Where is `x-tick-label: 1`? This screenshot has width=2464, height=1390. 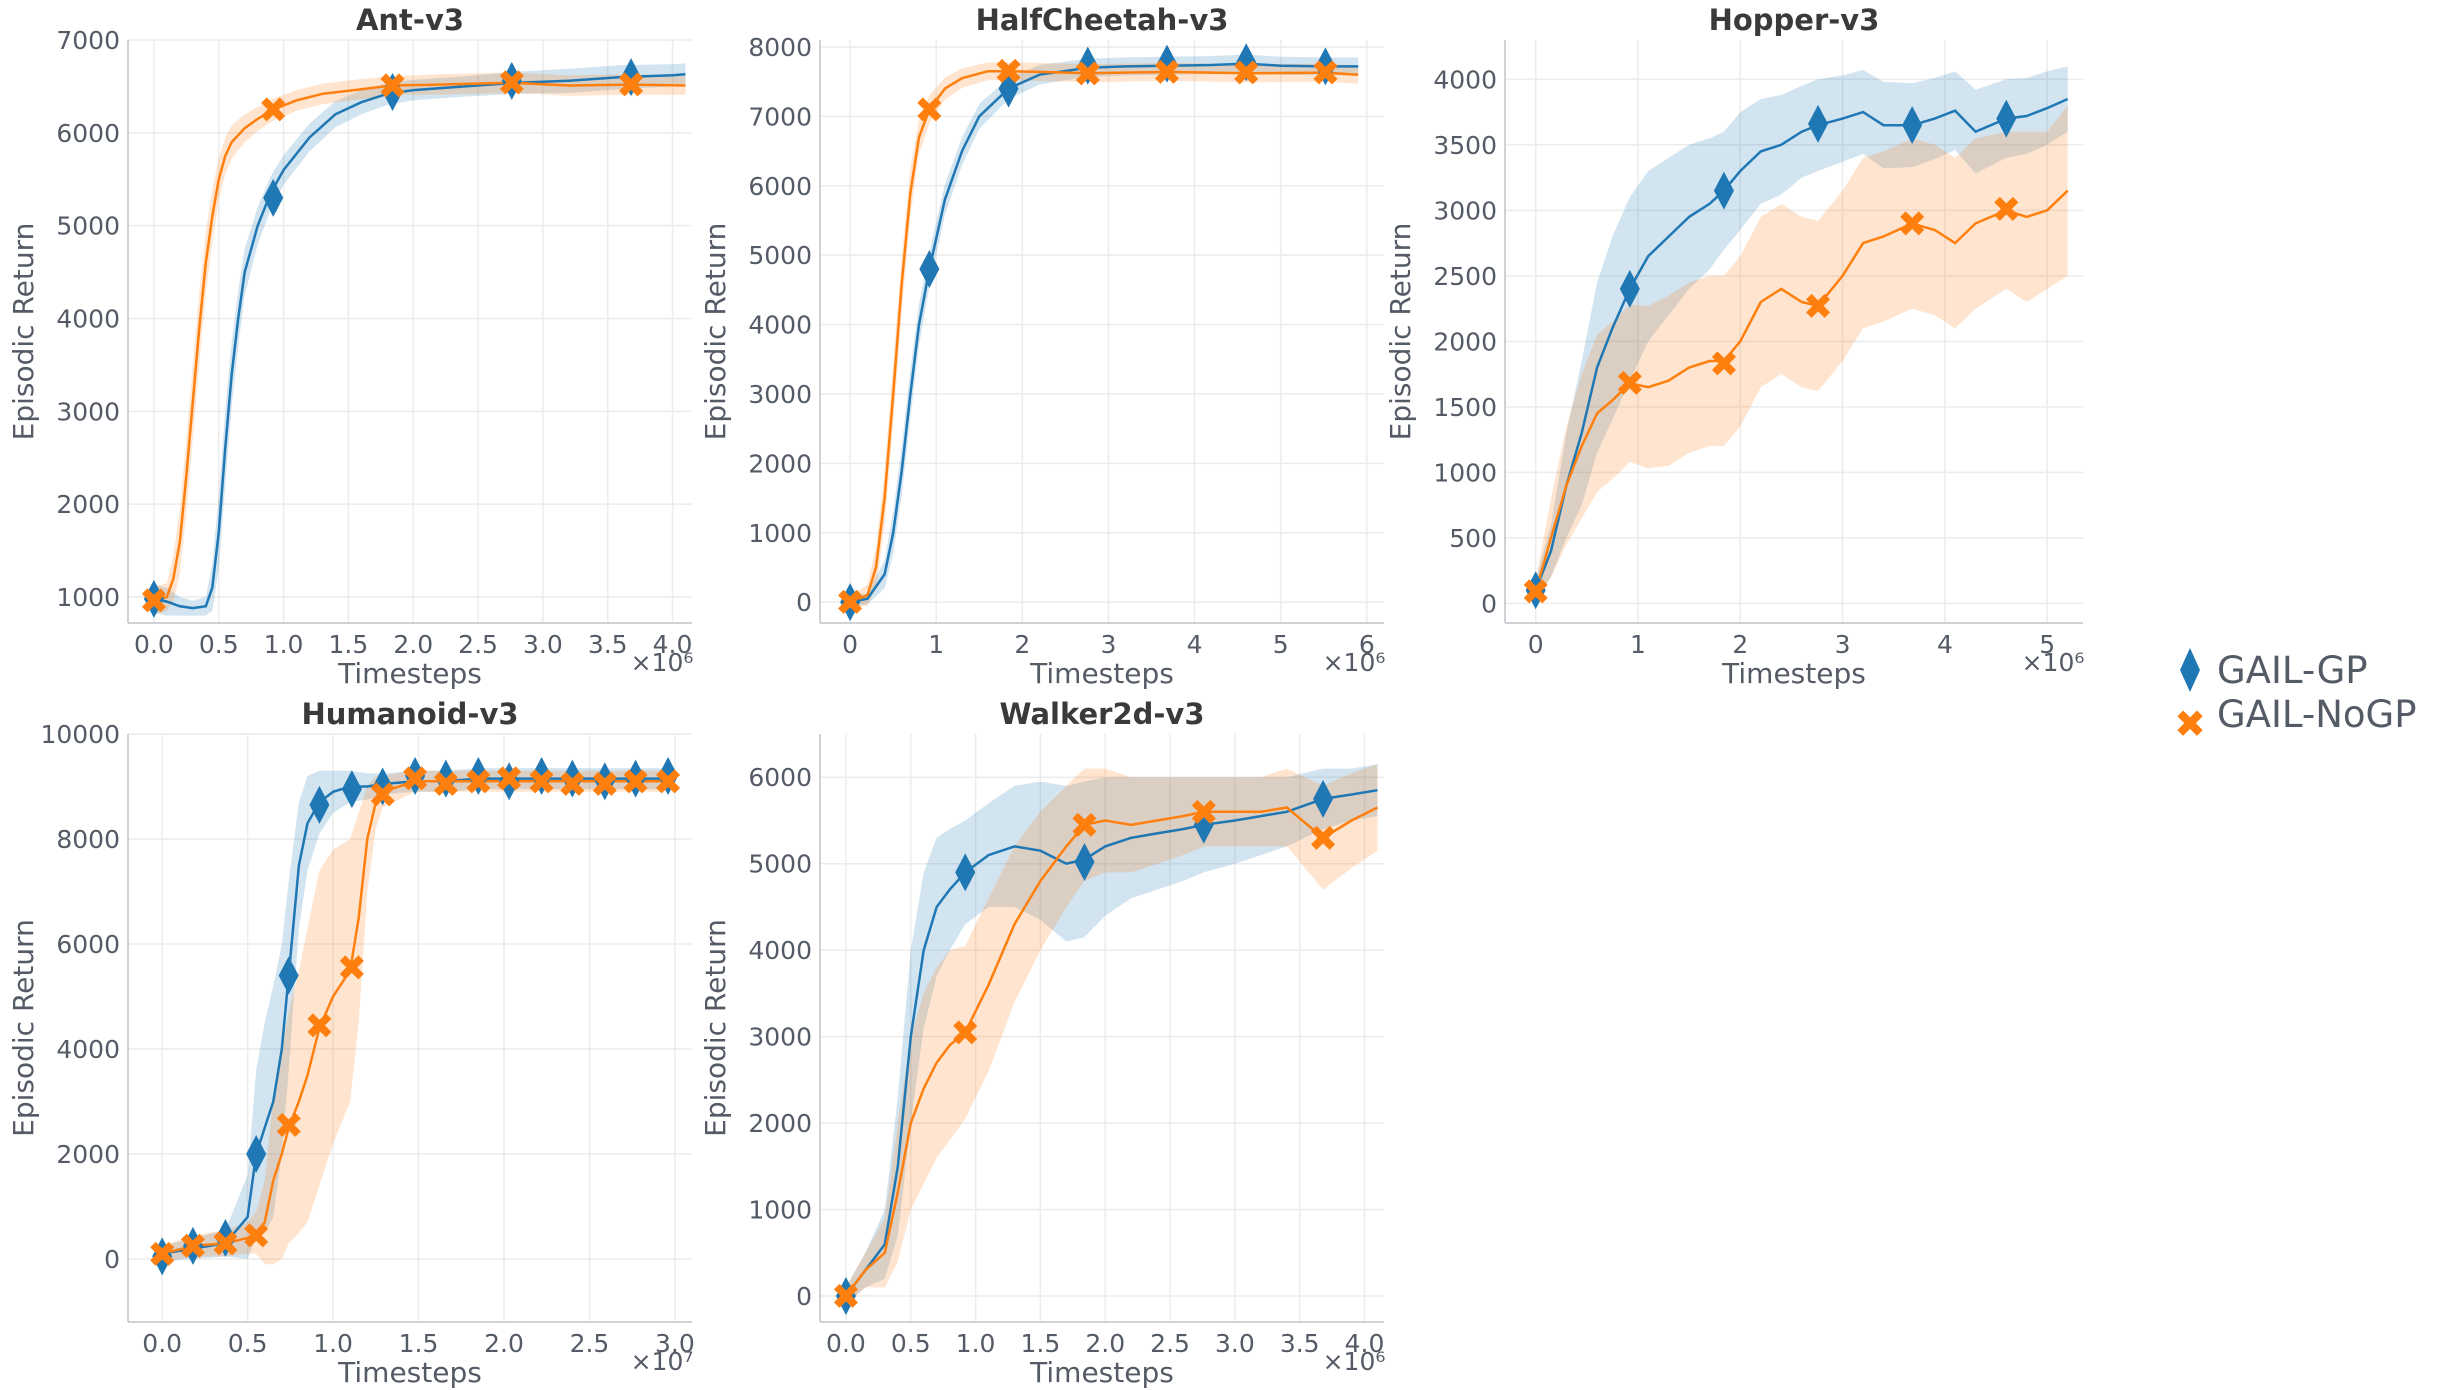 x-tick-label: 1 is located at coordinates (936, 644).